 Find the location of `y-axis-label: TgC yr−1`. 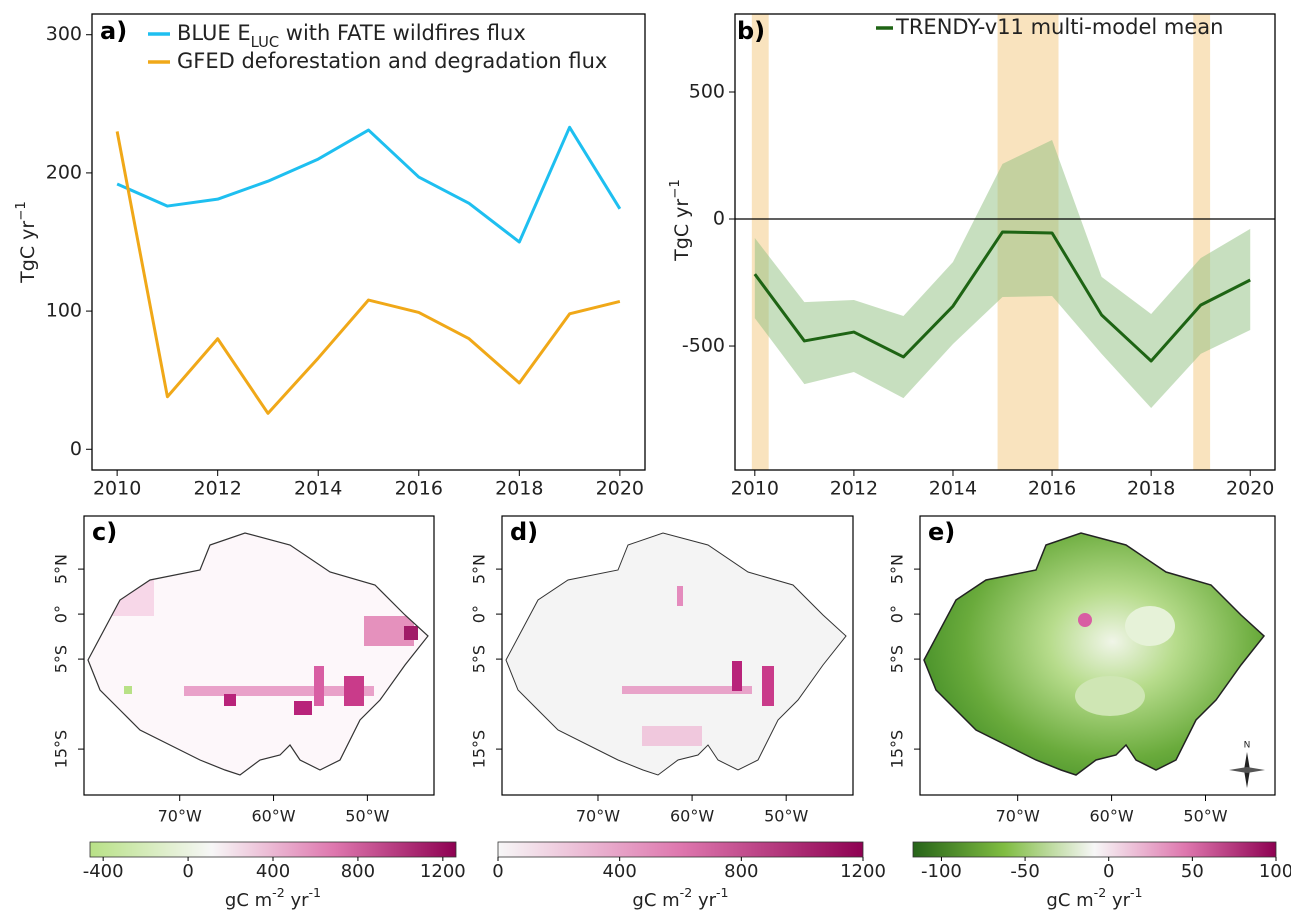

y-axis-label: TgC yr−1 is located at coordinates (680, 220).